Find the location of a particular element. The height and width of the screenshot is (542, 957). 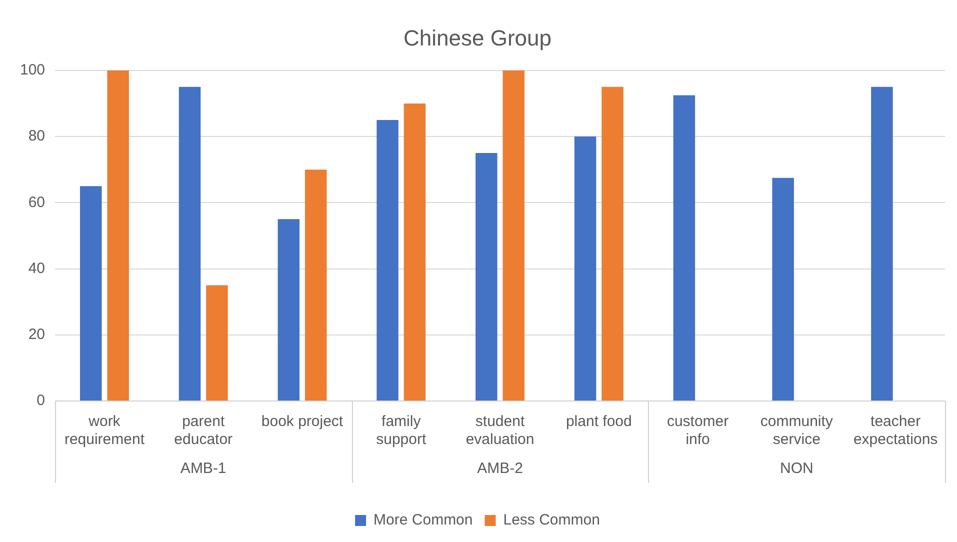

text: NON is located at coordinates (797, 469).